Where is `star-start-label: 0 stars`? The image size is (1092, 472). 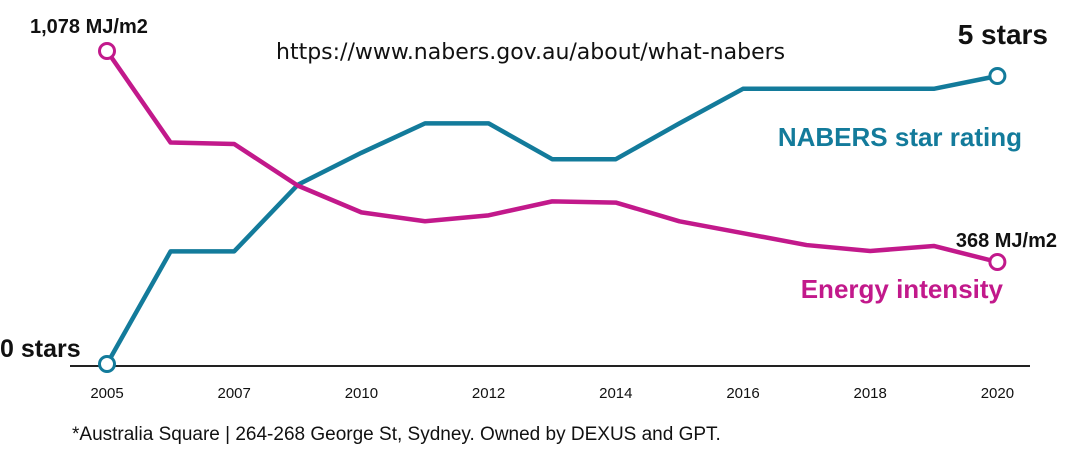 star-start-label: 0 stars is located at coordinates (40, 349).